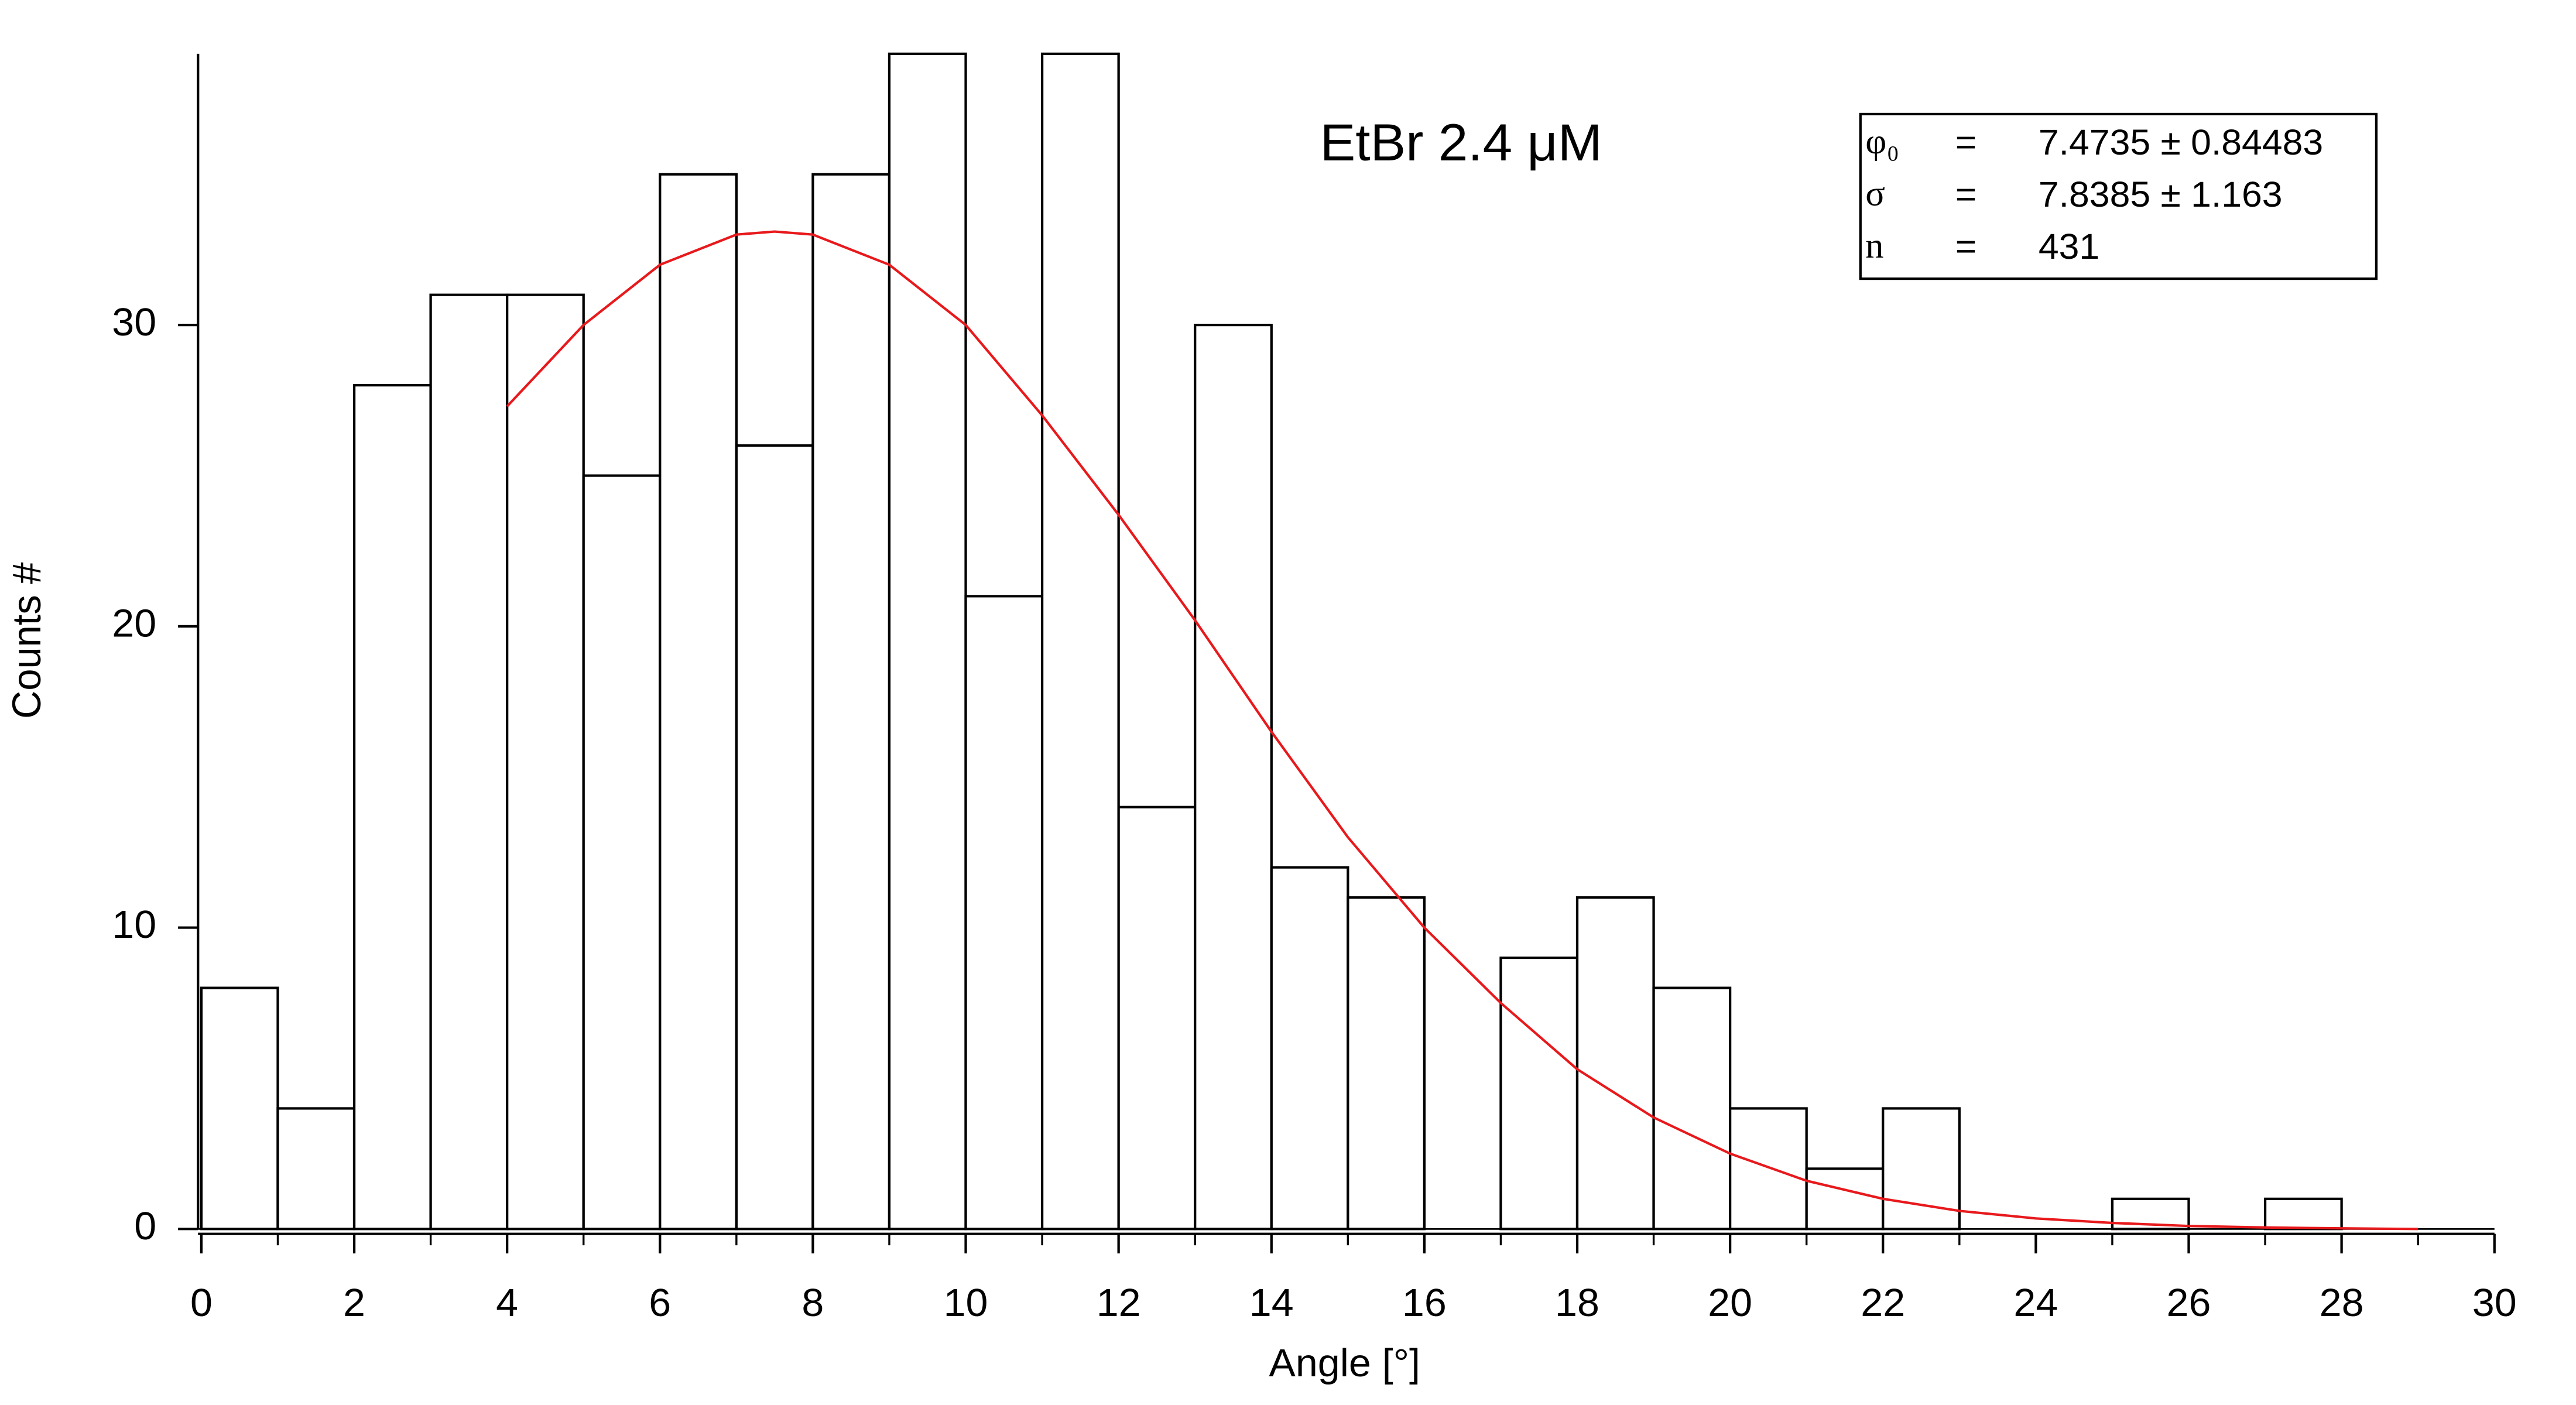 Image resolution: width=2576 pixels, height=1405 pixels. I want to click on x-tick-label: 14, so click(1271, 1303).